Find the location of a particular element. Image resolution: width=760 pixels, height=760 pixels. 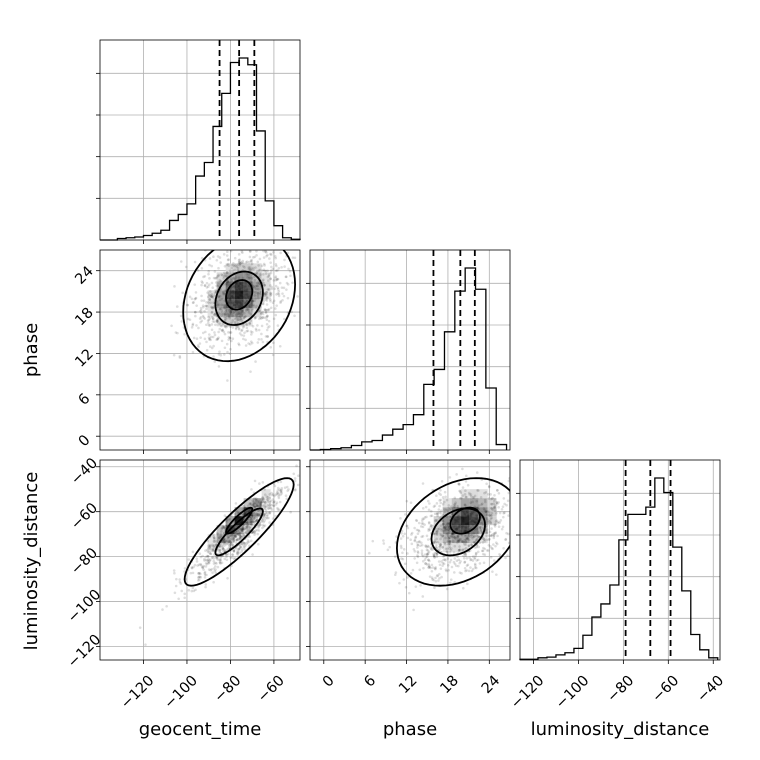

contour-line is located at coordinates (458, 532).